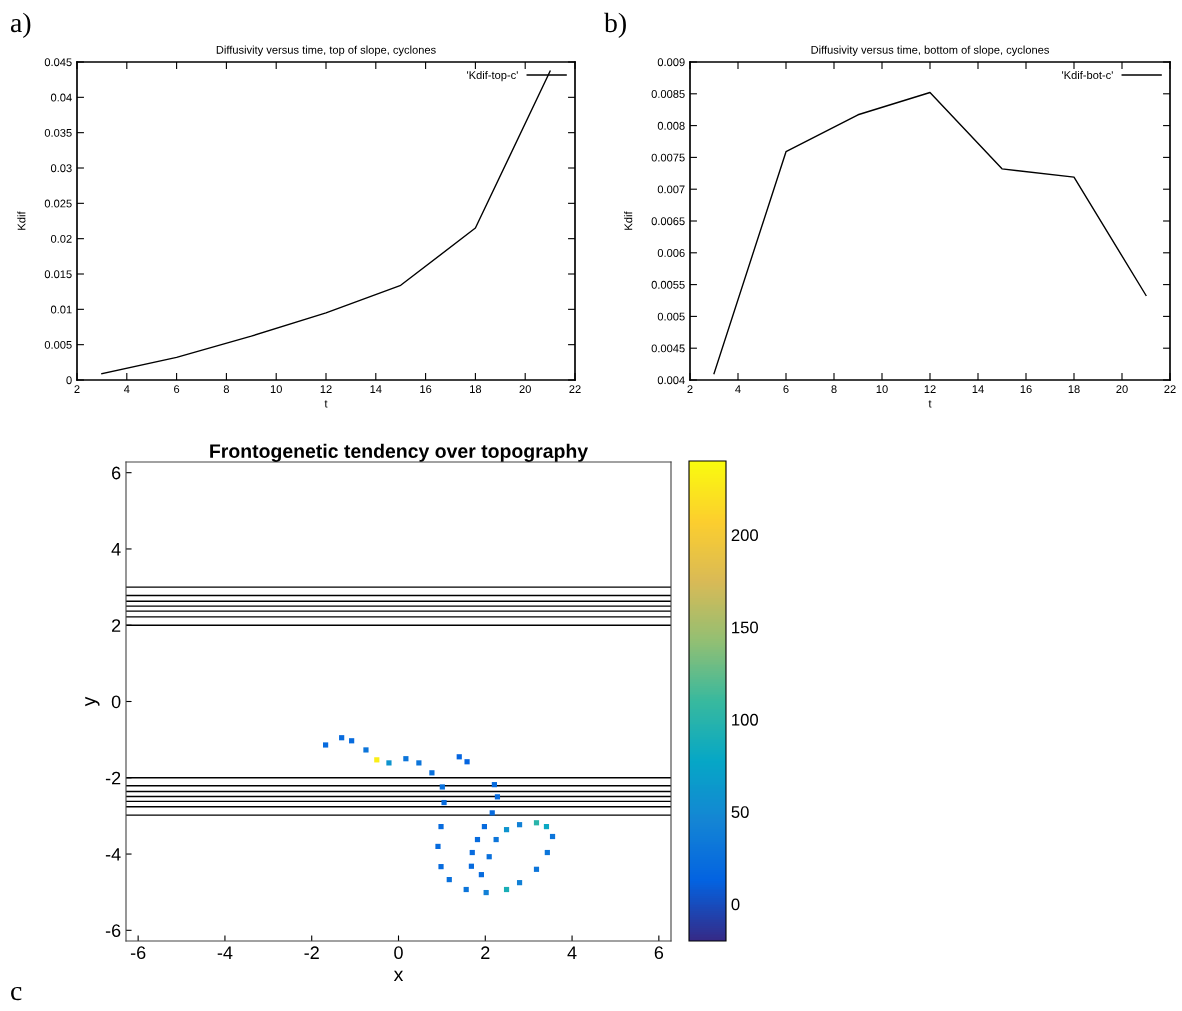 The height and width of the screenshot is (1011, 1182). Describe the element at coordinates (668, 284) in the screenshot. I see `y-tick-label: 0.0055` at that location.